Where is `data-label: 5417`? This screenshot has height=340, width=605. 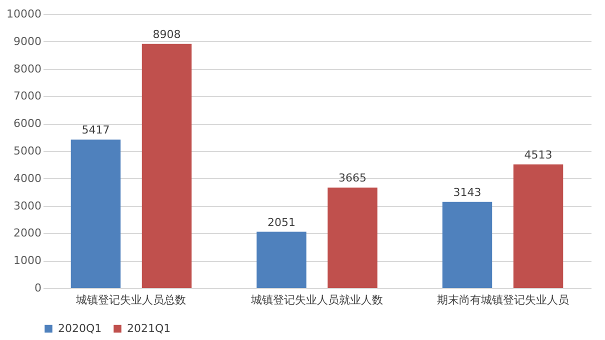 data-label: 5417 is located at coordinates (96, 130).